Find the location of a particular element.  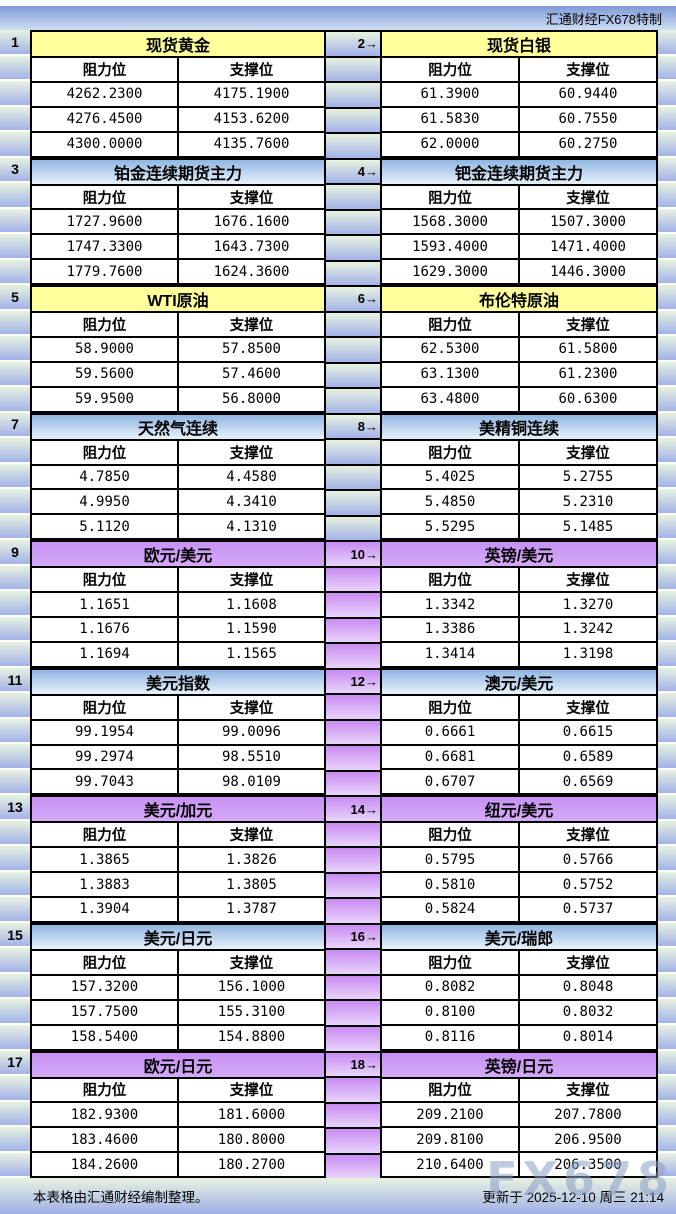

level-row: 0.5795 0.5766 is located at coordinates (519, 859).